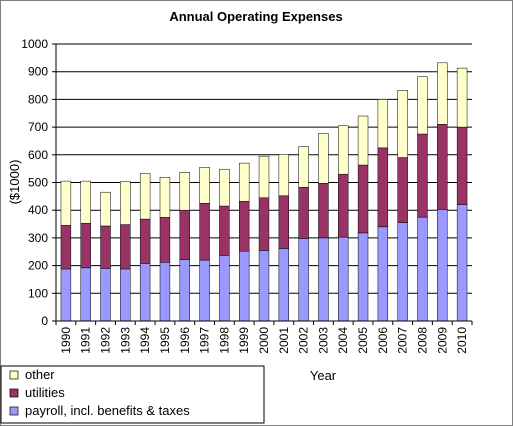  Describe the element at coordinates (38, 127) in the screenshot. I see `y-tick-label: 700` at that location.